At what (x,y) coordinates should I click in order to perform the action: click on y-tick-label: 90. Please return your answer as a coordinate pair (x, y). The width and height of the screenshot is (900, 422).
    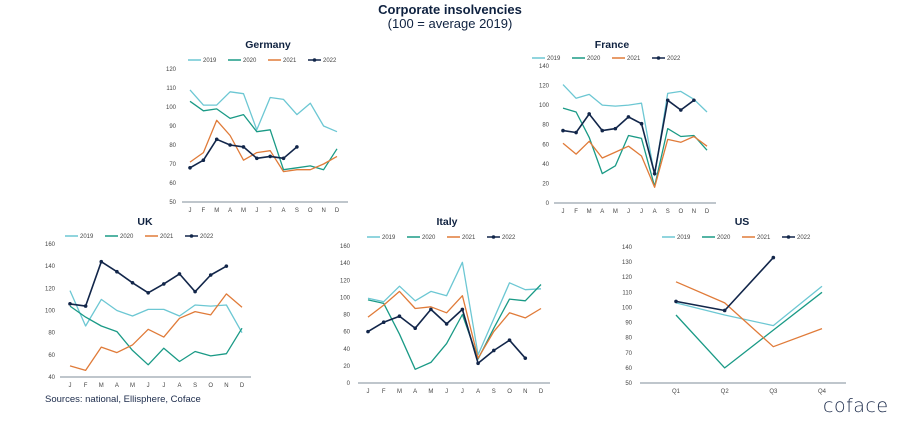
    Looking at the image, I should click on (172, 127).